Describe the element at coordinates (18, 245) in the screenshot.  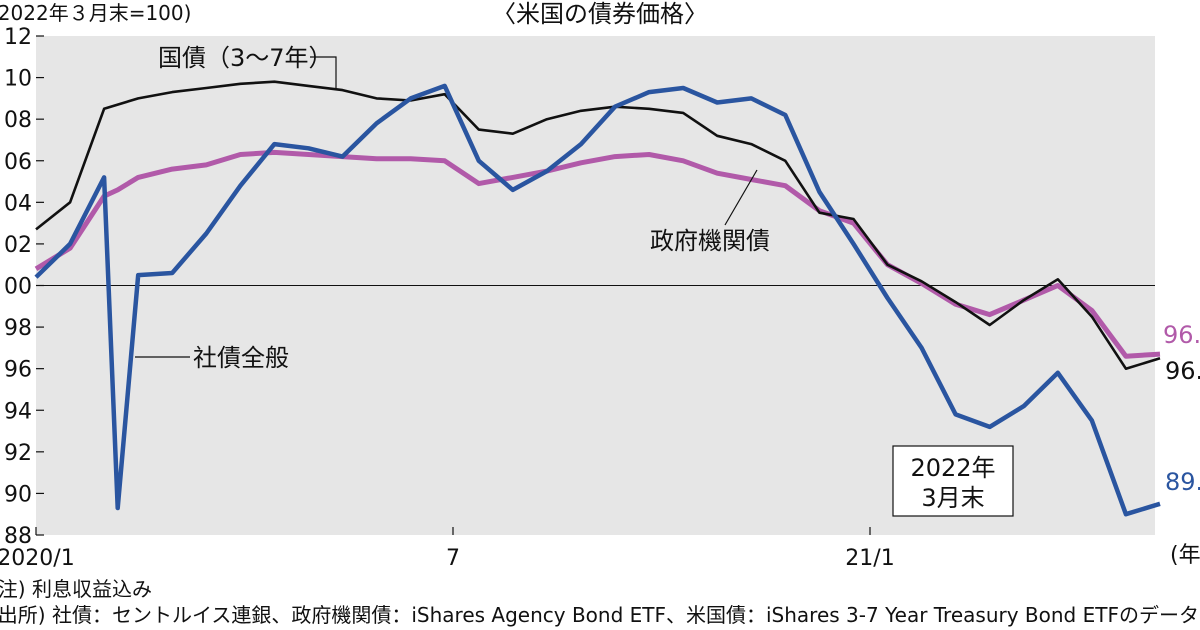
I see `y-tick-label: 02` at that location.